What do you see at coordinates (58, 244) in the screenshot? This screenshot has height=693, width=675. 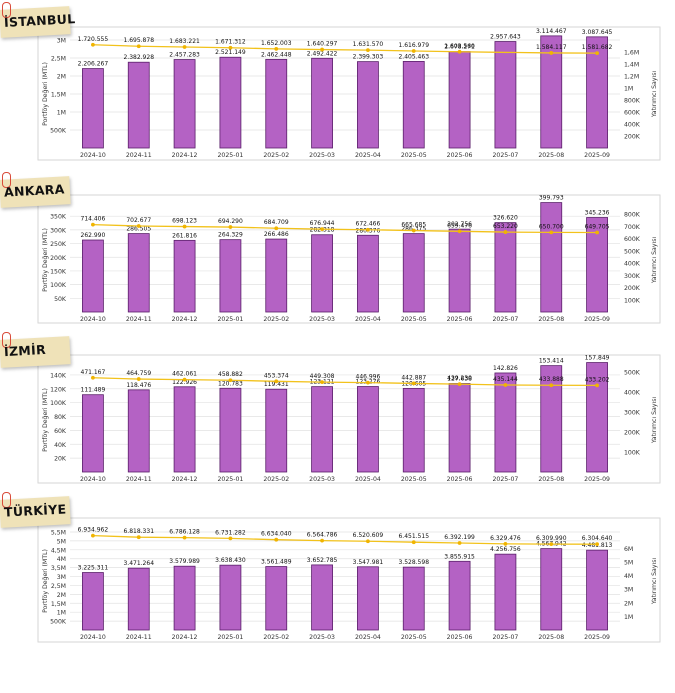 I see `y-tick-label: 250K` at bounding box center [58, 244].